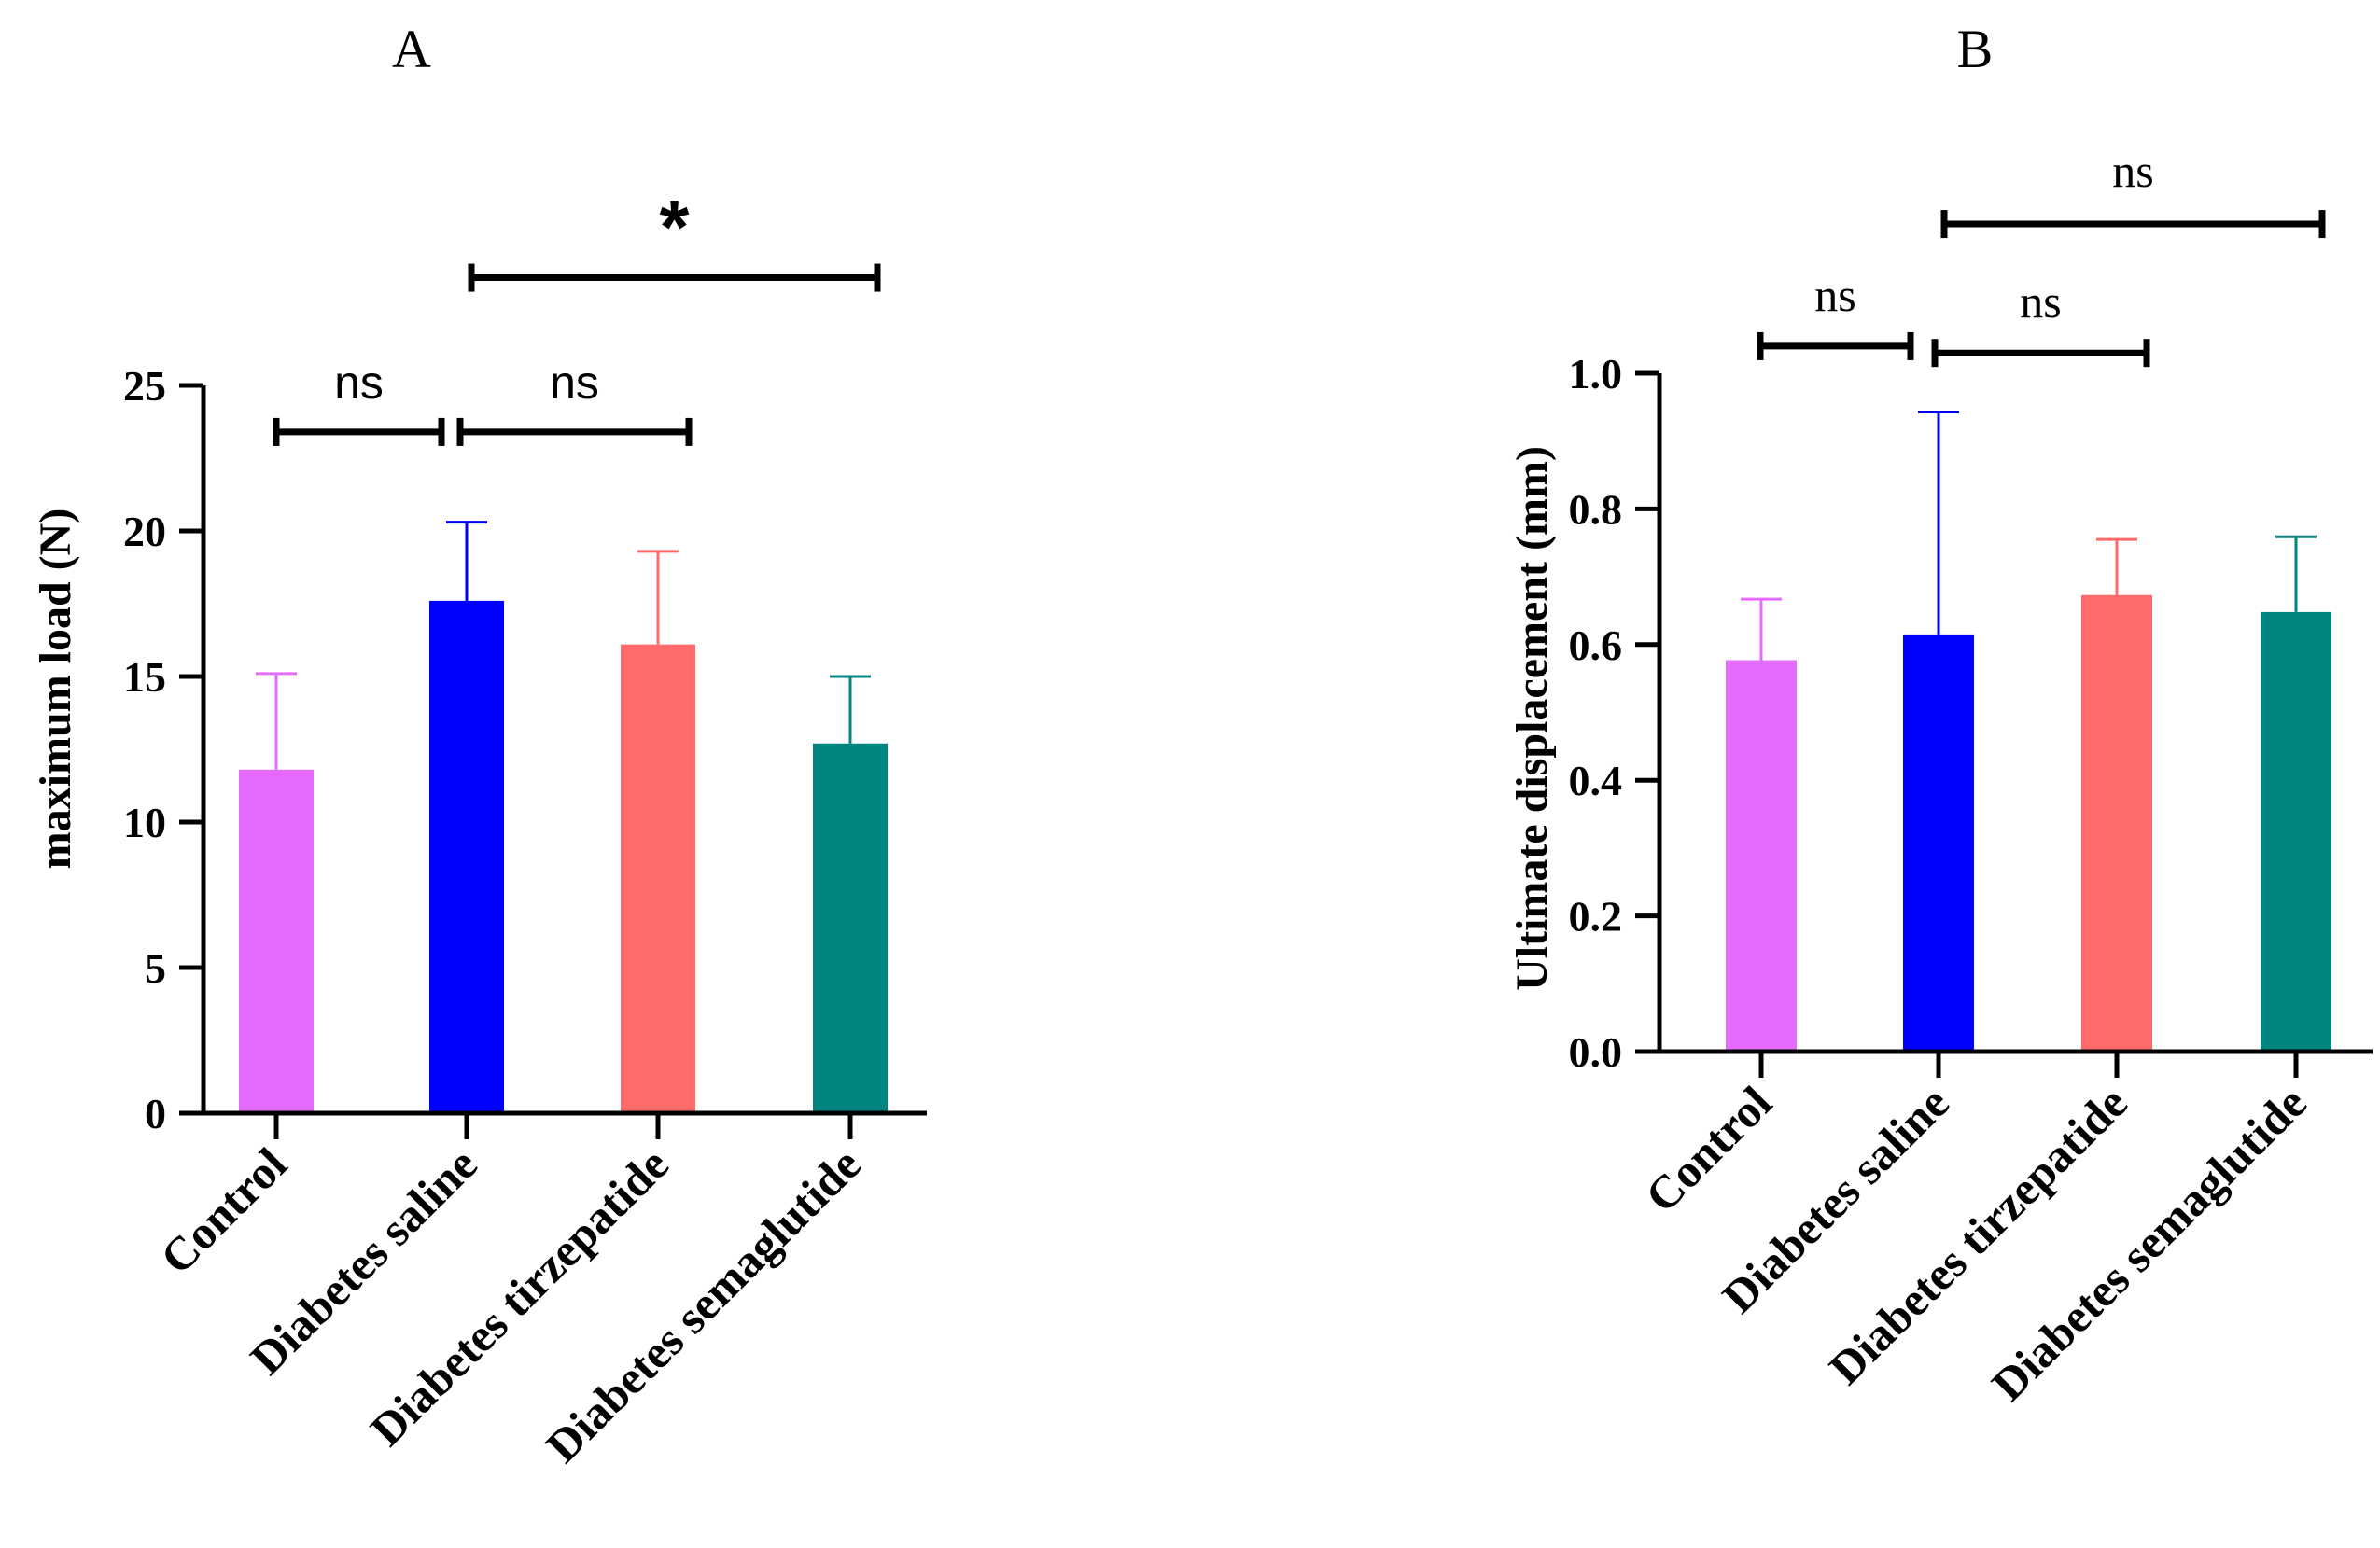 The image size is (2380, 1548). Describe the element at coordinates (144, 531) in the screenshot. I see `panel-a-y-tick-label-4: 20` at that location.